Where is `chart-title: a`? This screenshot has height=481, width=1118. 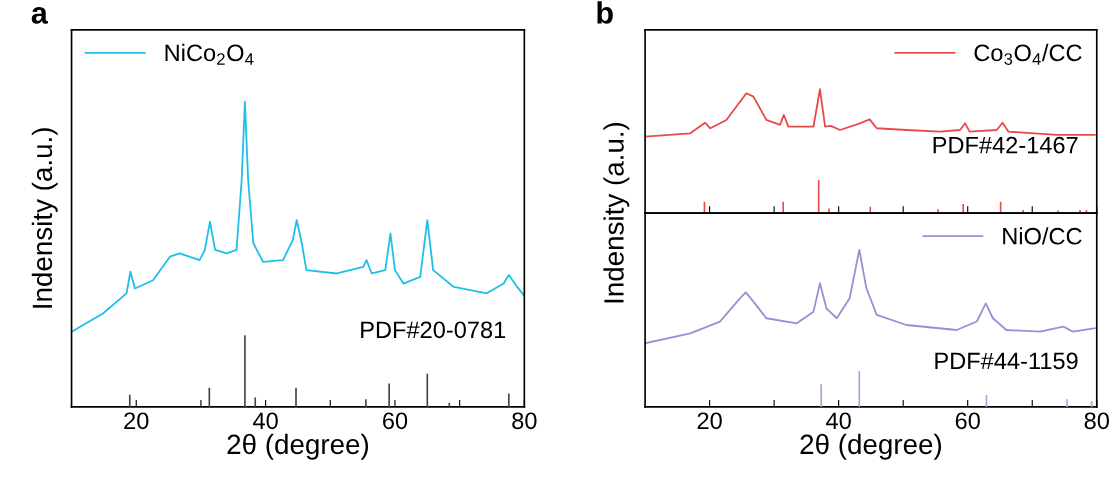
chart-title: a is located at coordinates (39, 15).